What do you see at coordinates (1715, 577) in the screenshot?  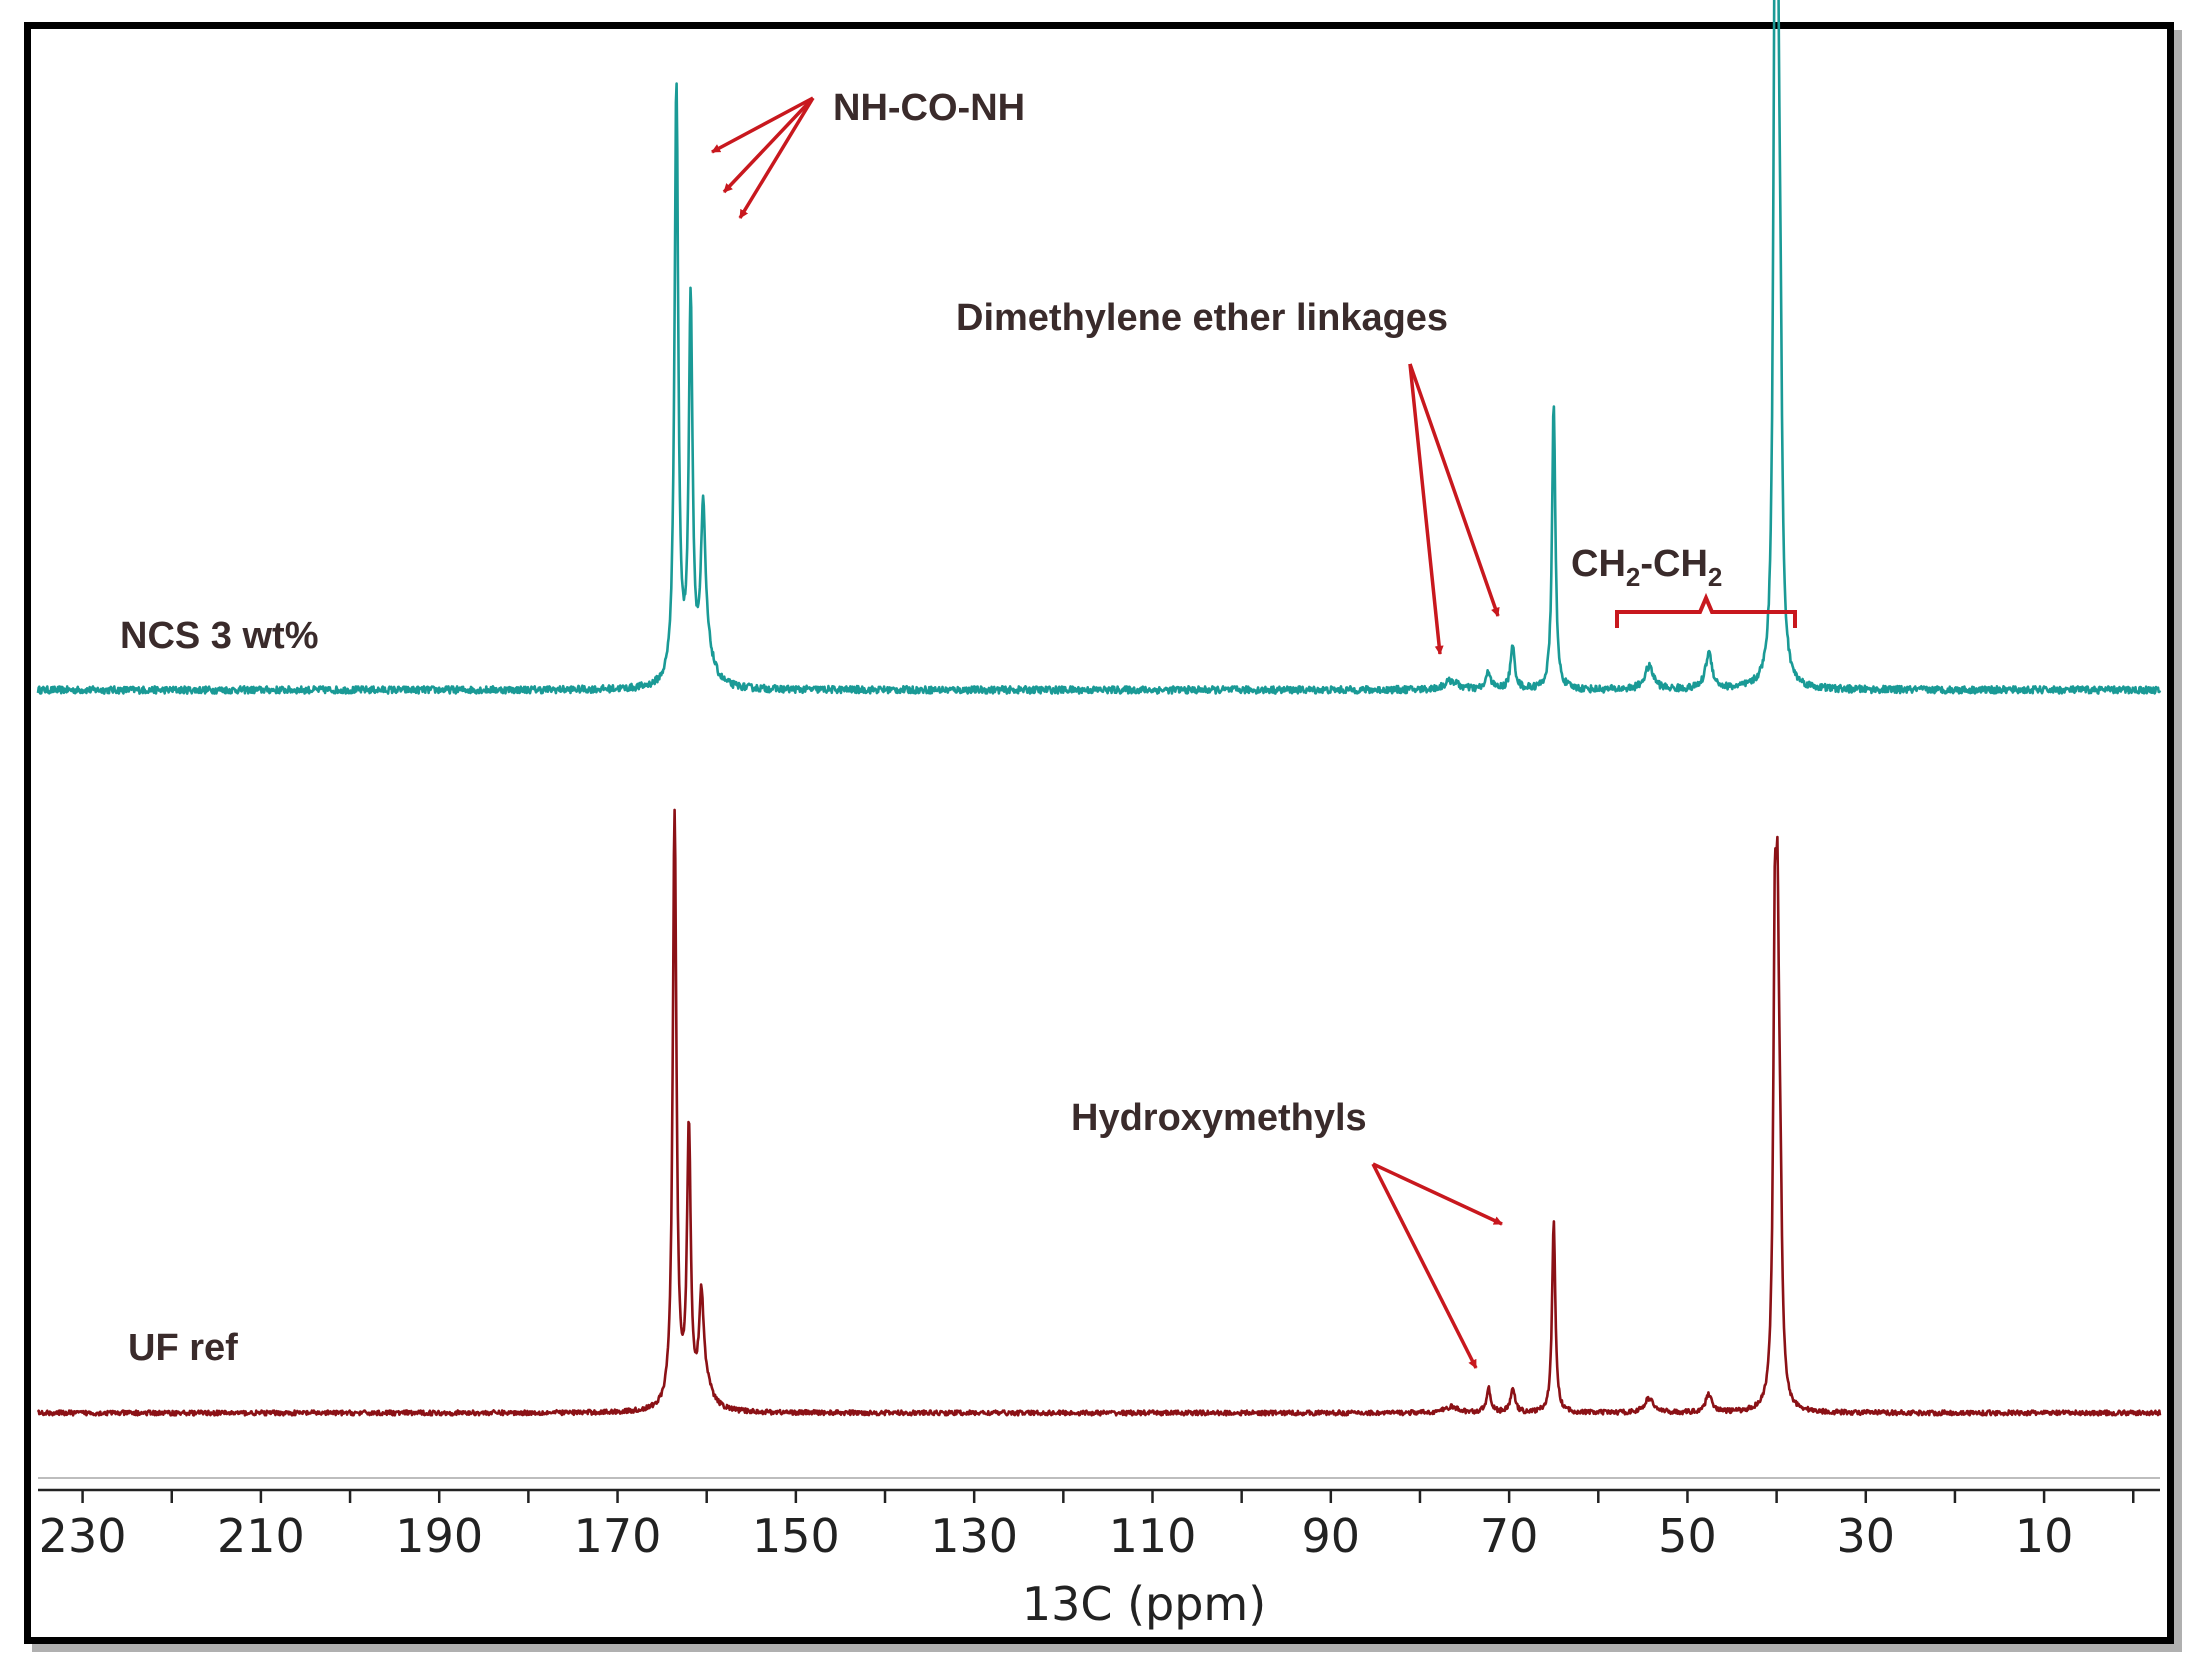 I see `ch2-sub-2: 2` at bounding box center [1715, 577].